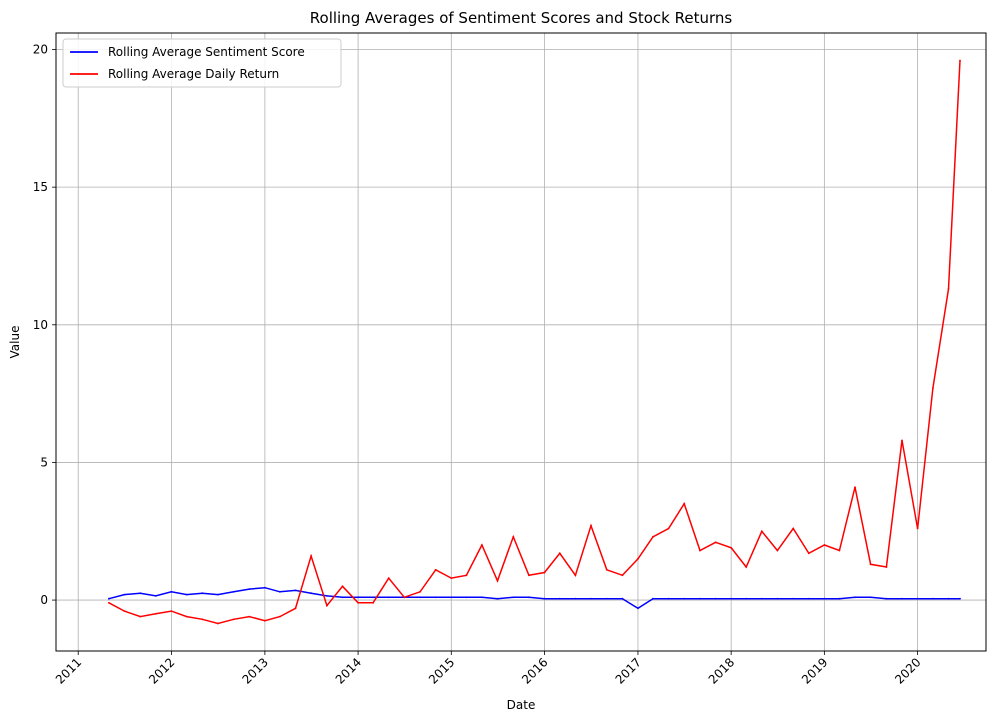 The width and height of the screenshot is (996, 722). What do you see at coordinates (44, 462) in the screenshot?
I see `y-tick-label: 5` at bounding box center [44, 462].